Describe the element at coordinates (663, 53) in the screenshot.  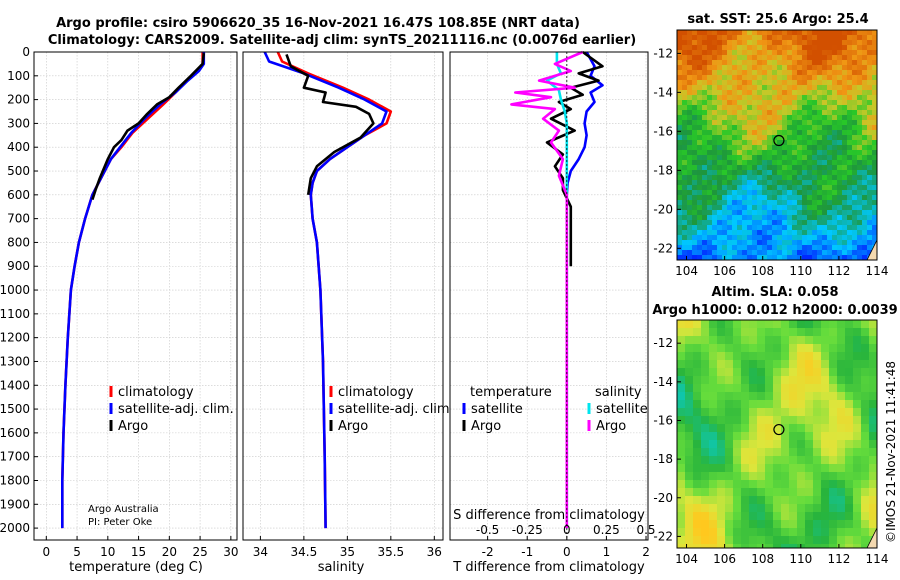
I see `map-y-tick-label: -12` at that location.